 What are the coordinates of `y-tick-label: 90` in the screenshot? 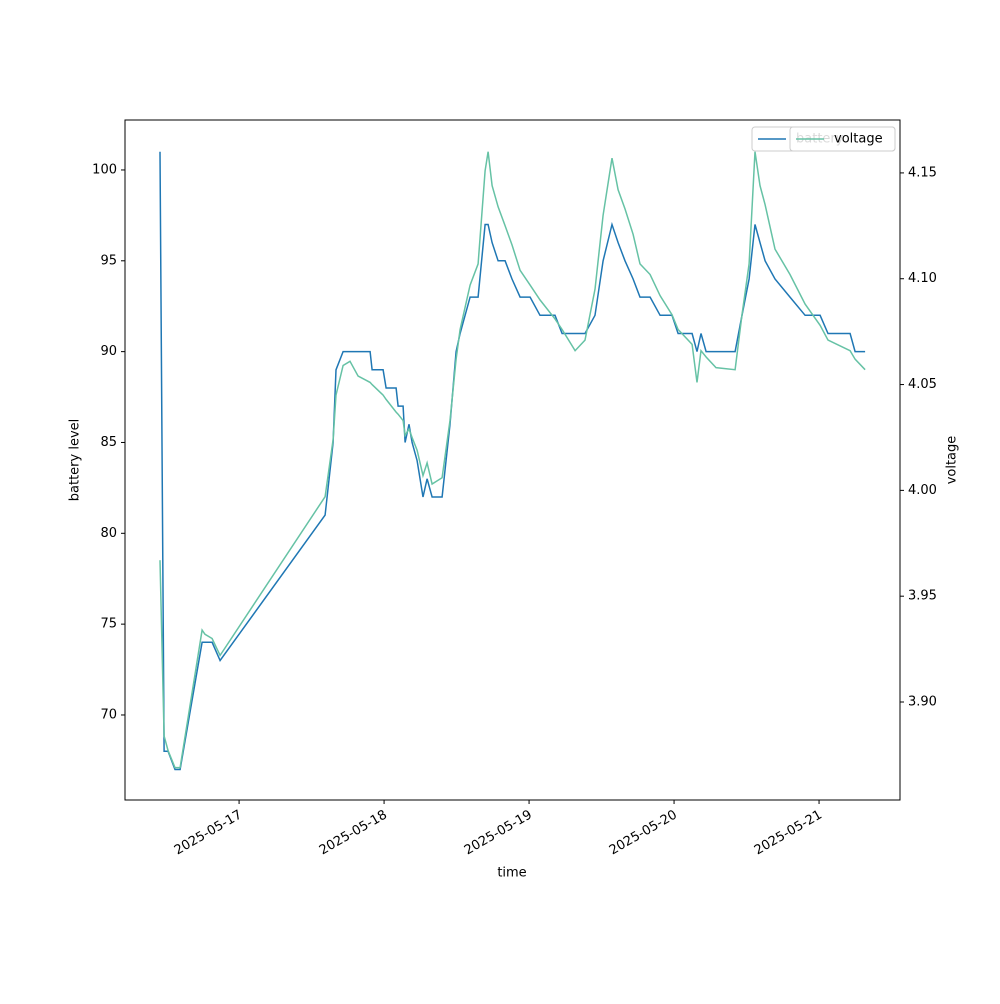 It's located at (108, 351).